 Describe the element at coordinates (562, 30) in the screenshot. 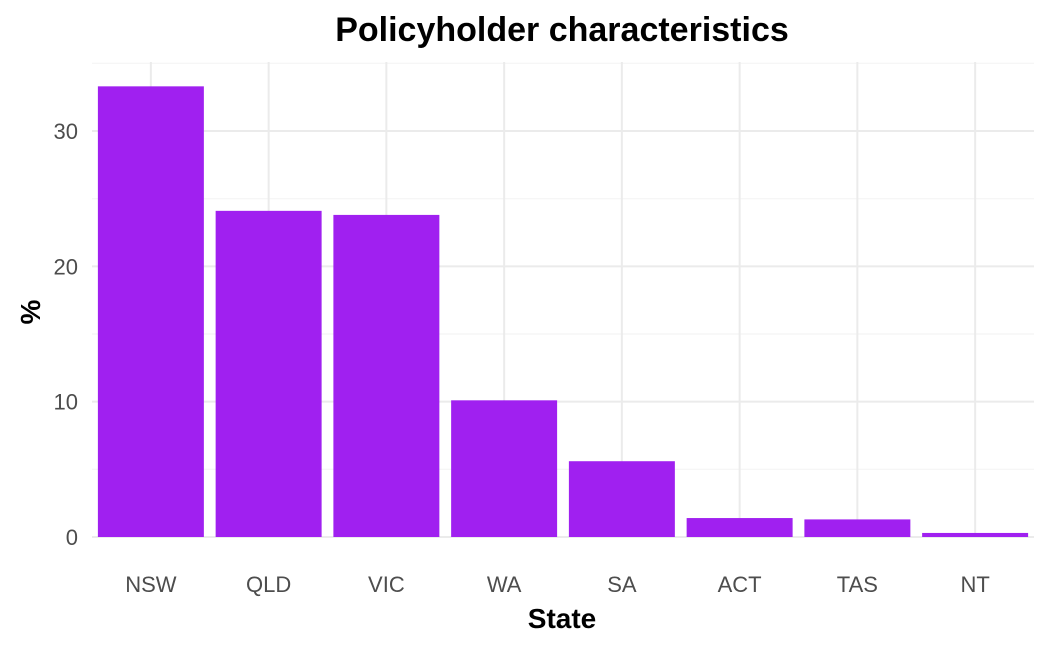

I see `chart-title: Policyholder characteristics` at that location.